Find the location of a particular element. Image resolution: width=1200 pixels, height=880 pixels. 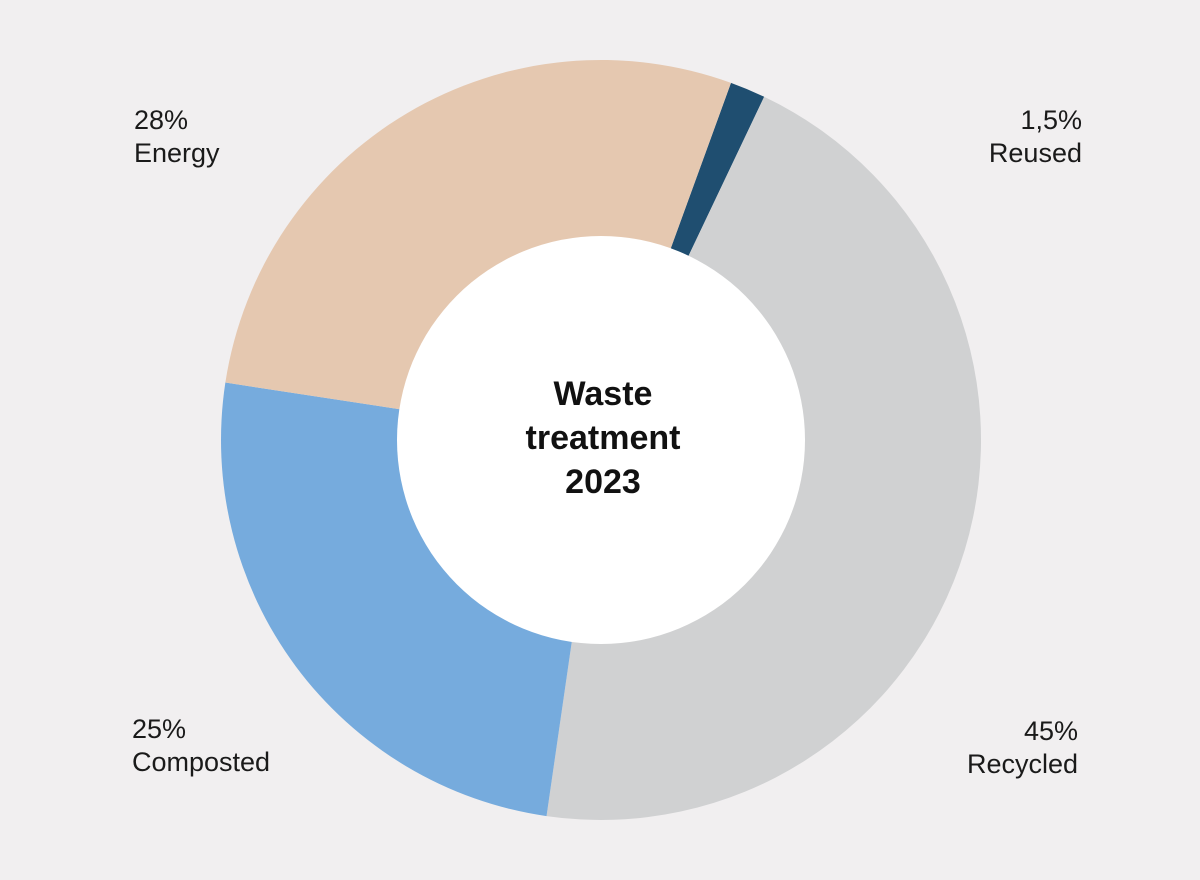

chart-title-line-1: Waste is located at coordinates (603, 394).